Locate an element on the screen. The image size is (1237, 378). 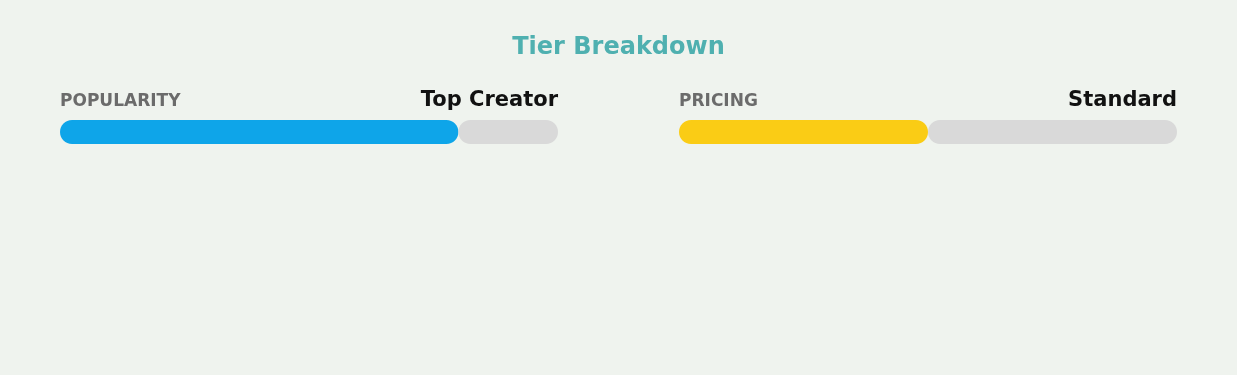
chart-title: PRICING is located at coordinates (718, 100).